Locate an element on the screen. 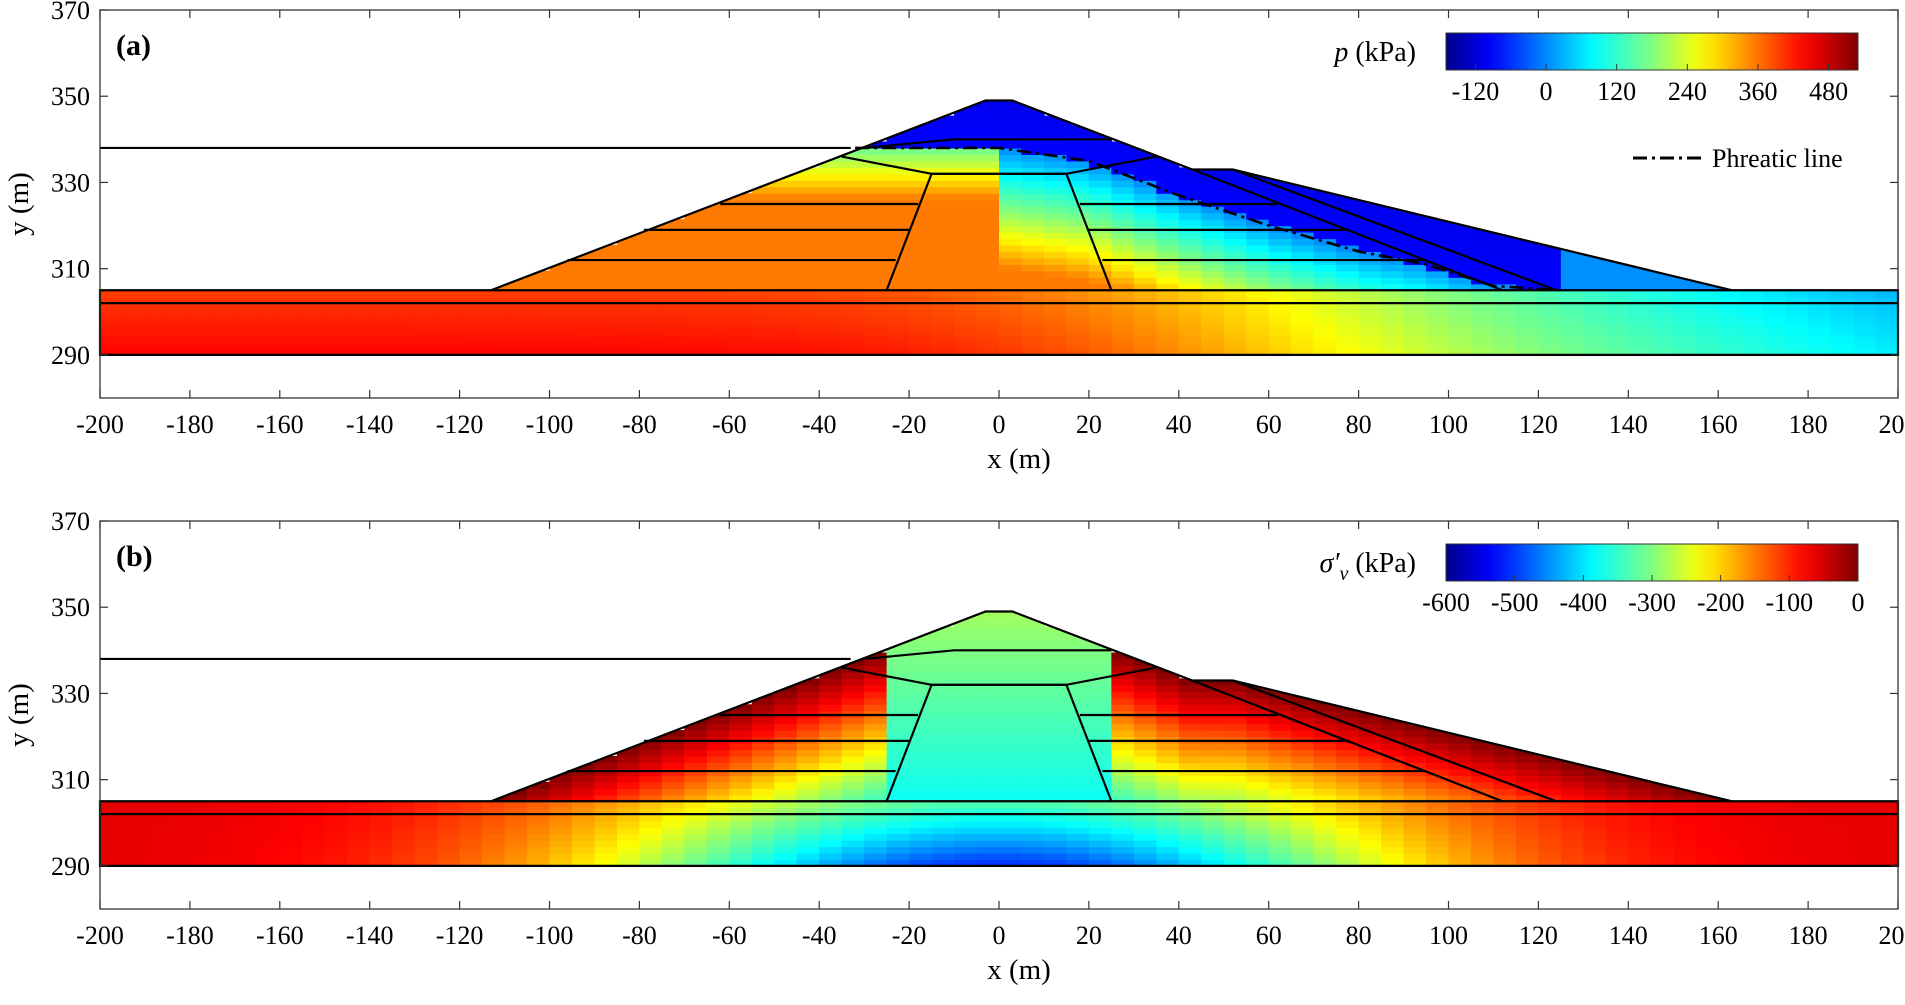 Image resolution: width=1905 pixels, height=1005 pixels. y-tick-label: 290 is located at coordinates (70, 866).